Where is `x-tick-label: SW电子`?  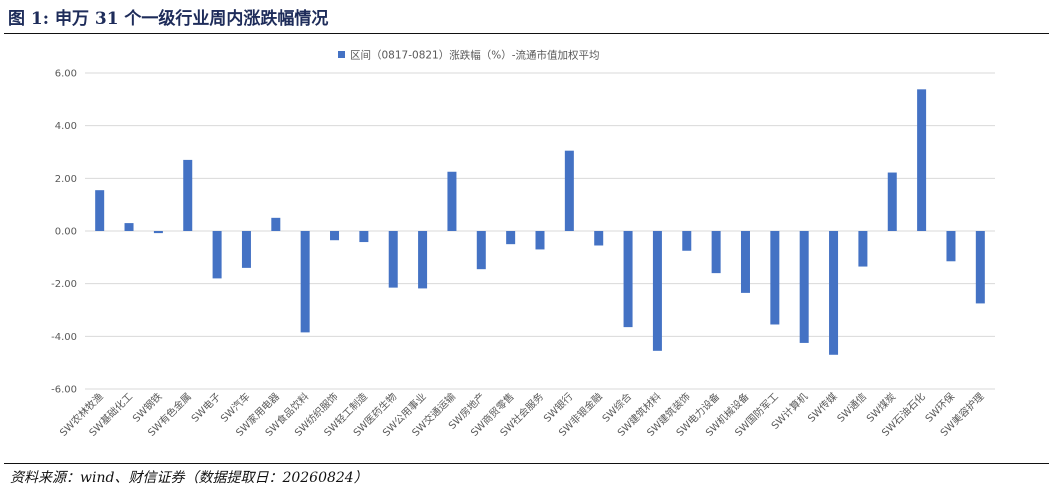
x-tick-label: SW电子 is located at coordinates (205, 407).